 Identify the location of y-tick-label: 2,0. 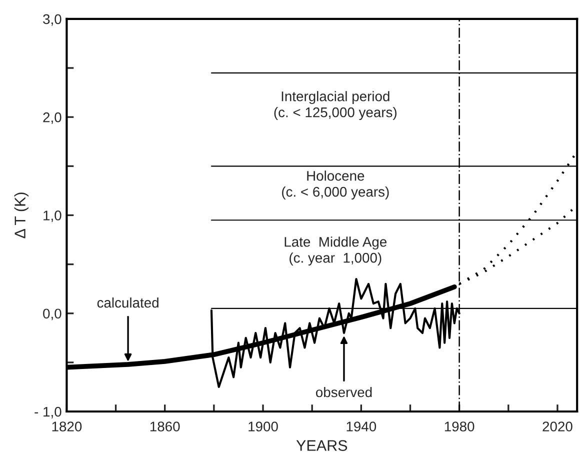
(52, 118).